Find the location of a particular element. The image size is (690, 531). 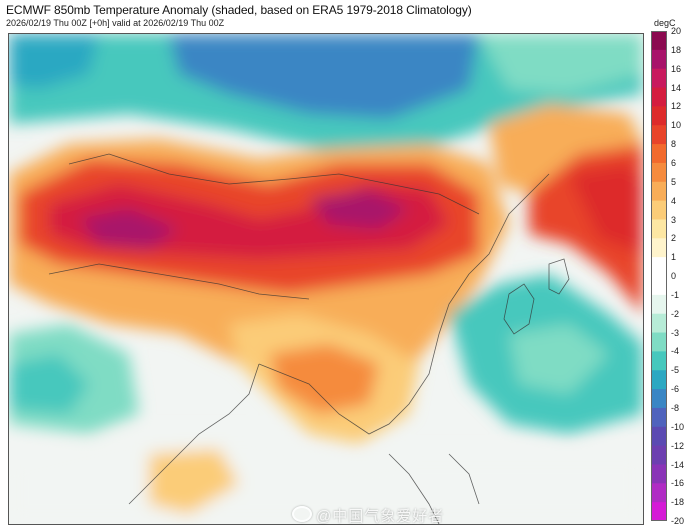

peak-warm-west is located at coordinates (129, 229).